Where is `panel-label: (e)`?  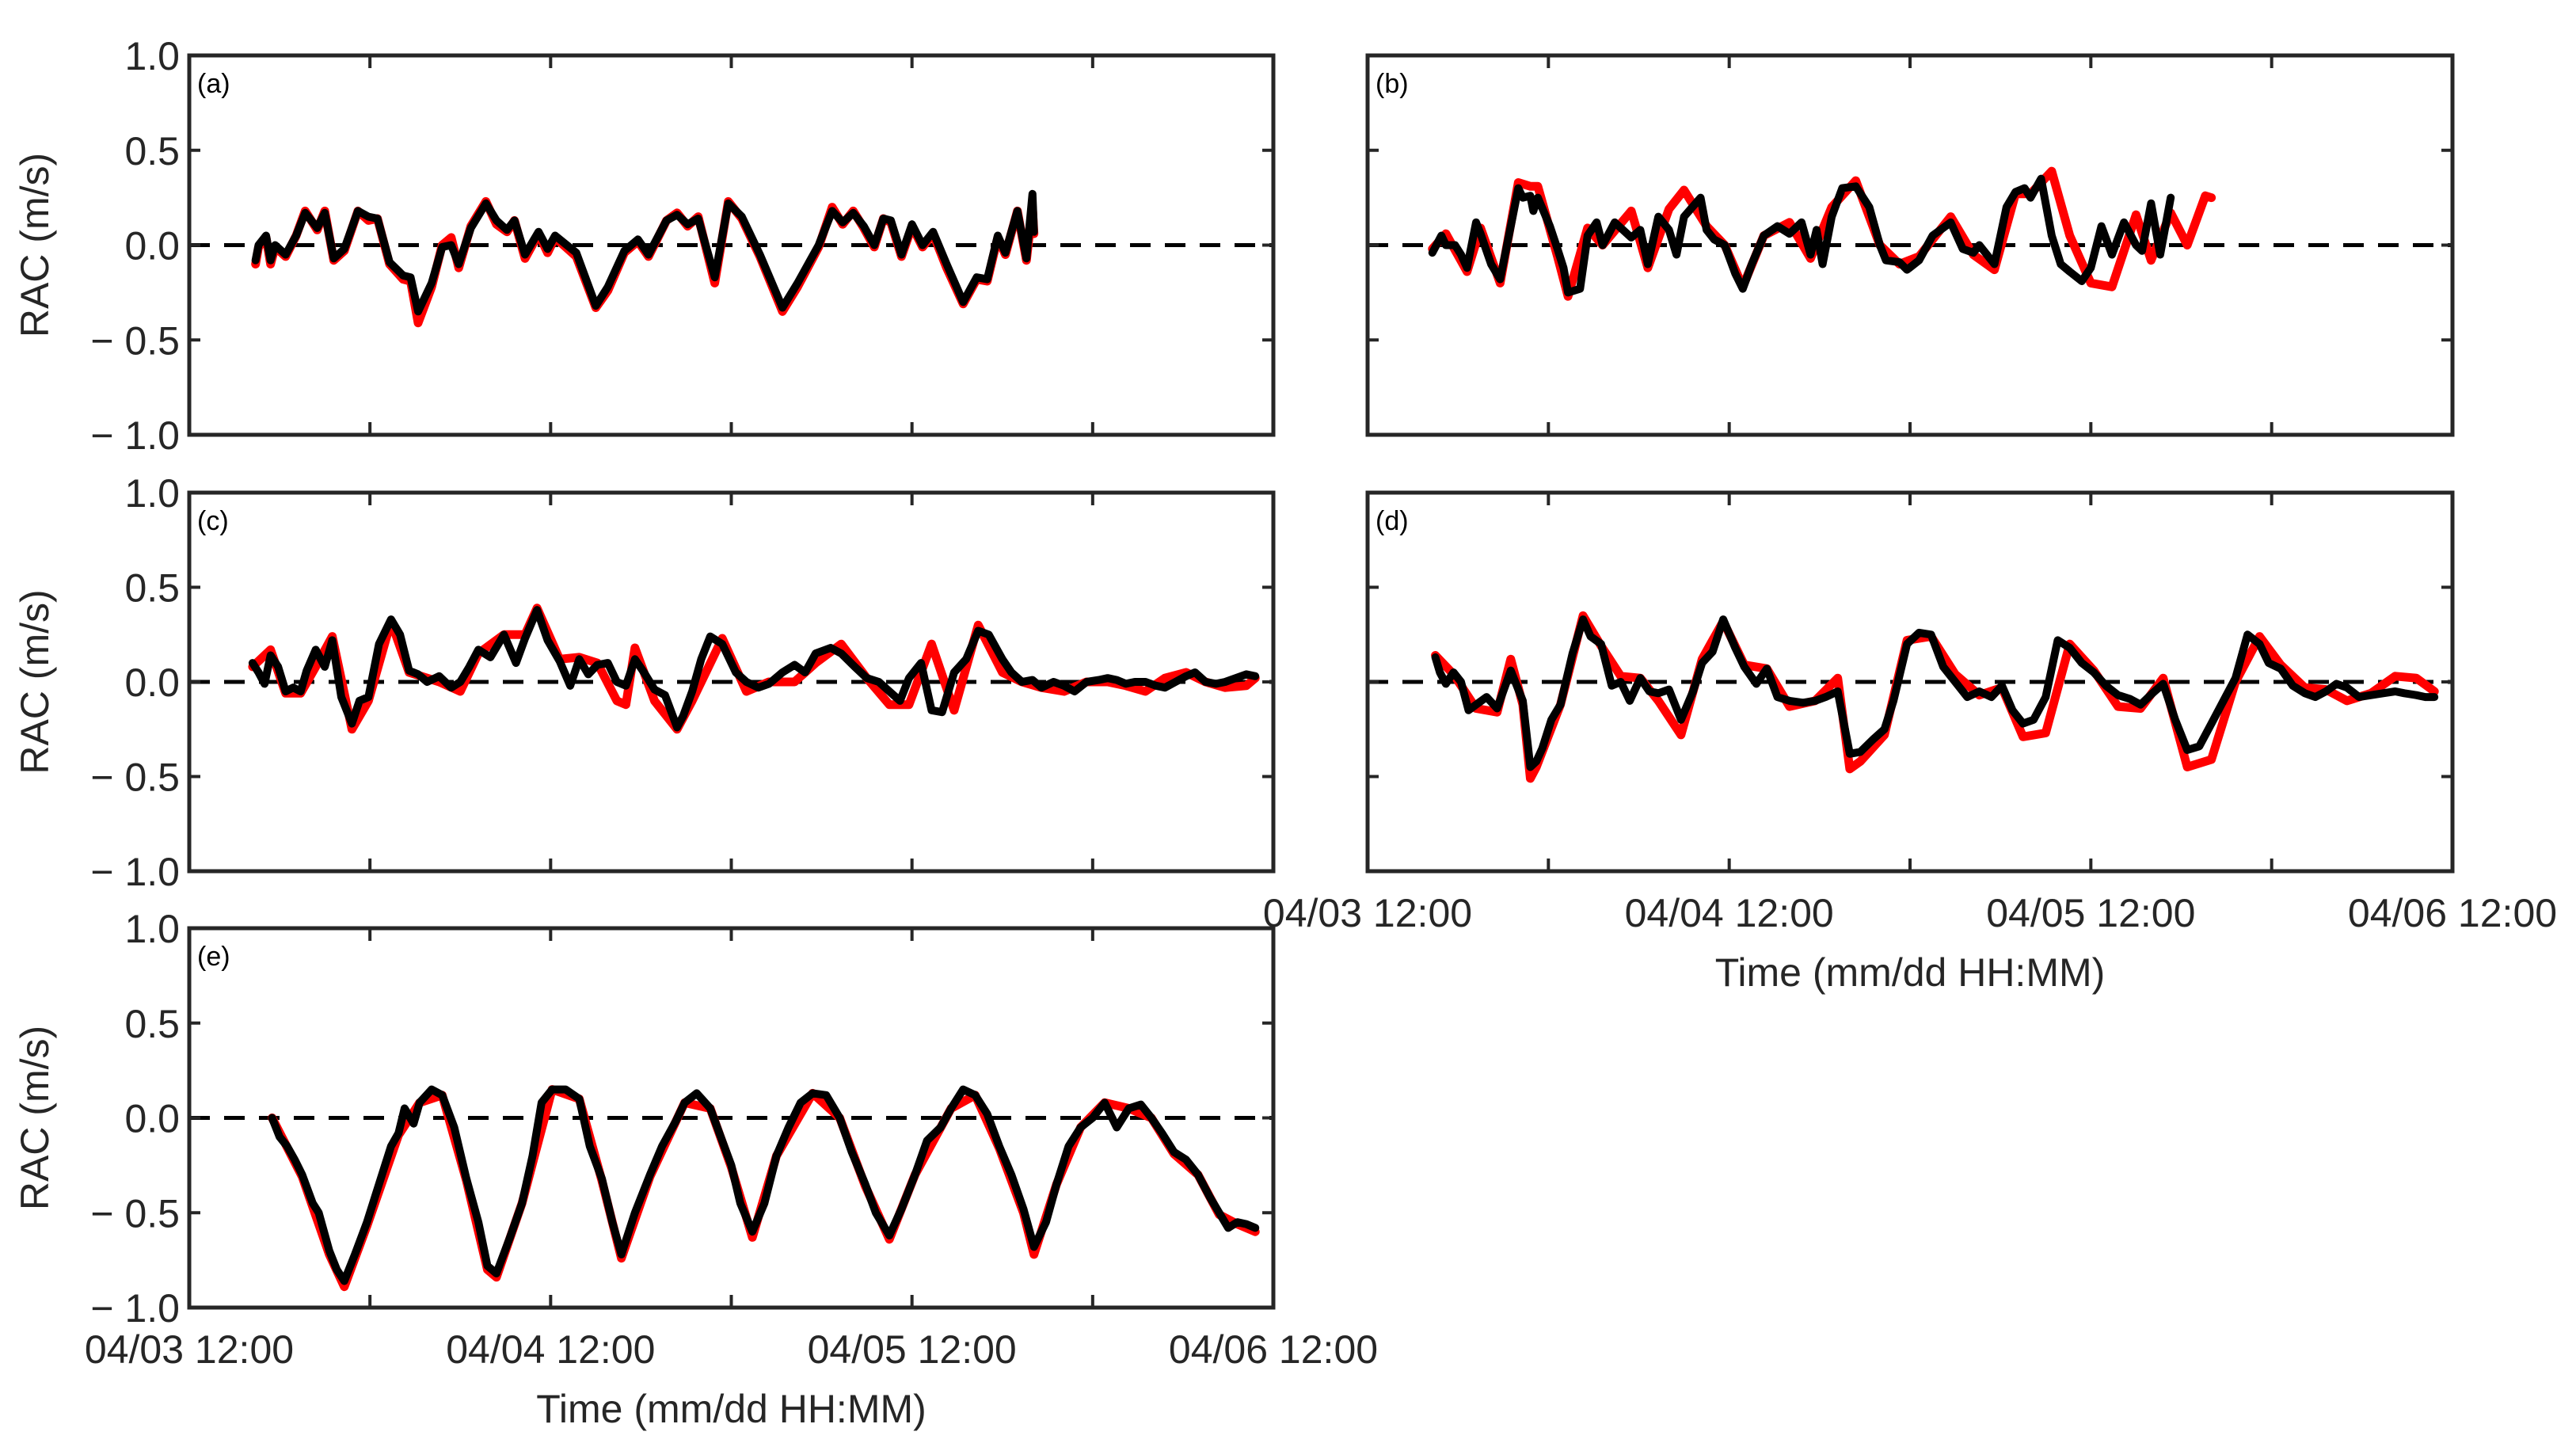 panel-label: (e) is located at coordinates (213, 957).